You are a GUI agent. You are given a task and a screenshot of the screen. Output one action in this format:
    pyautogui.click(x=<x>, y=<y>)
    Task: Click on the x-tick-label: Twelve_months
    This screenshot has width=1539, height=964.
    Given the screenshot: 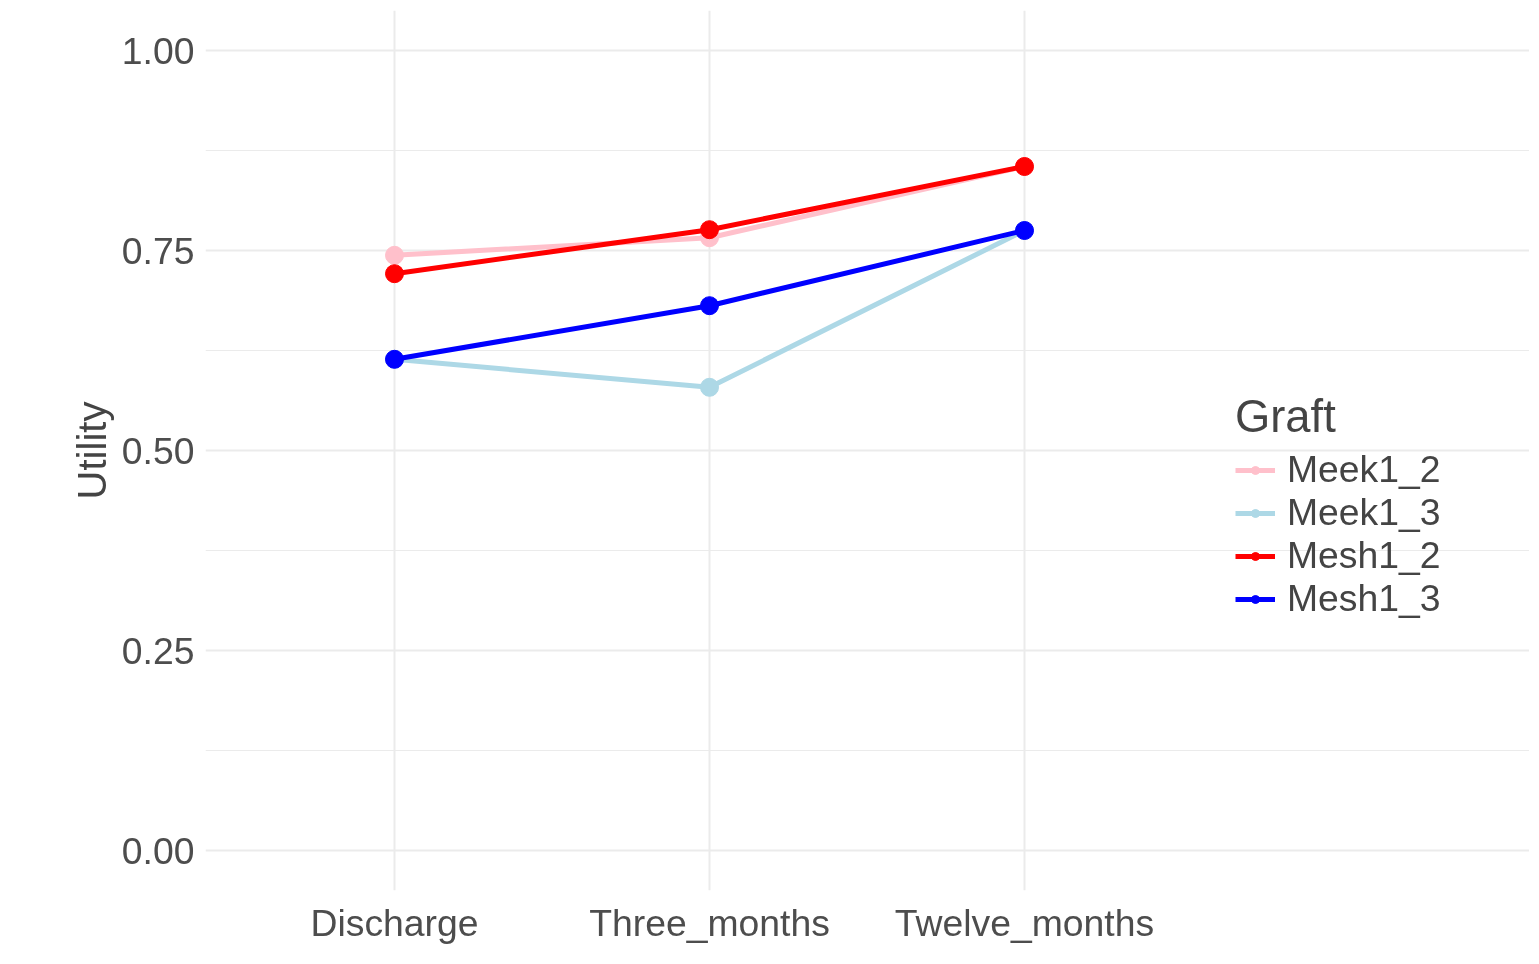 What is the action you would take?
    pyautogui.click(x=1024, y=922)
    